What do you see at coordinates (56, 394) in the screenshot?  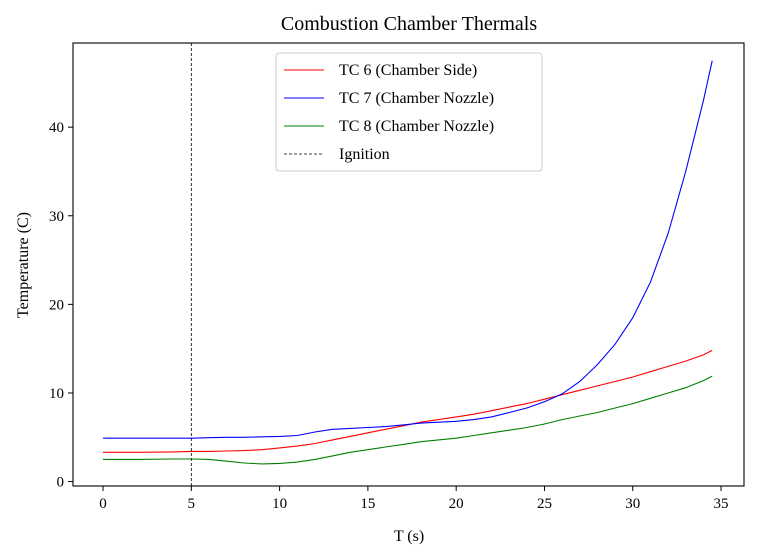 I see `y-tick-label: 10` at bounding box center [56, 394].